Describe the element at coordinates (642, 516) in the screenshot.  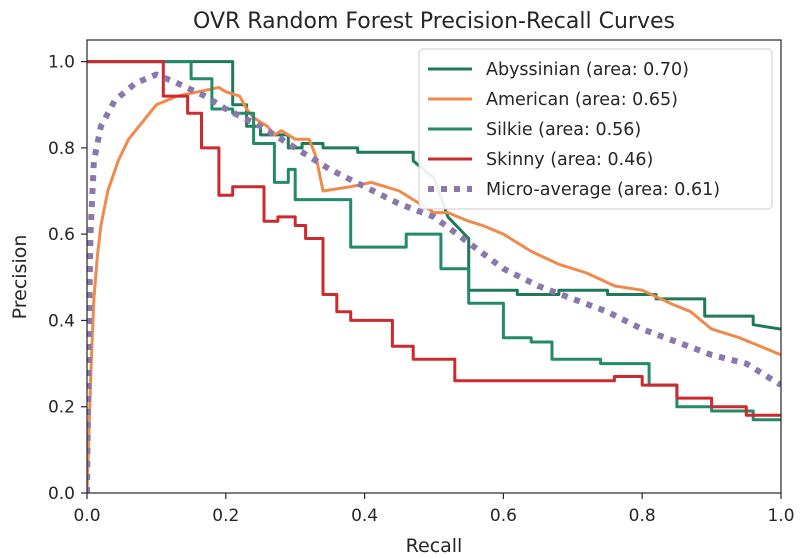
I see `x-tick-label: 0.8` at that location.